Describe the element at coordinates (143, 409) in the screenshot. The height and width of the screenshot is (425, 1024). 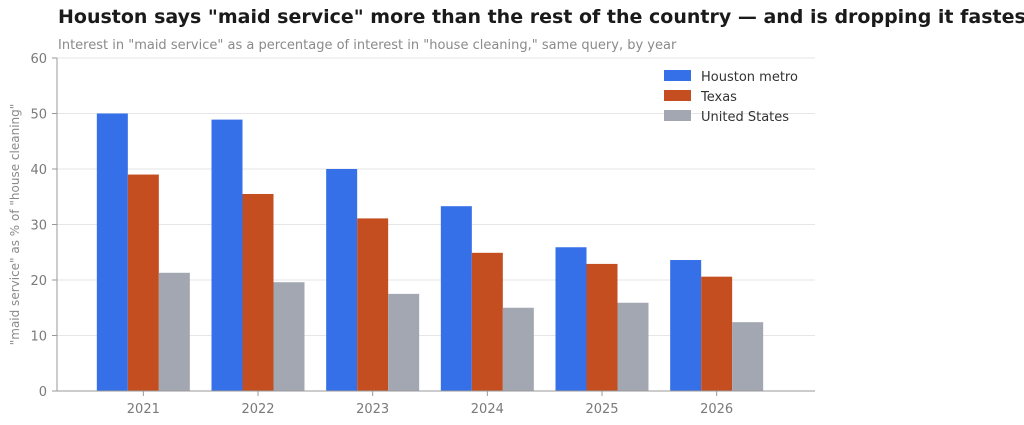
I see `x-tick-label: 2021` at that location.